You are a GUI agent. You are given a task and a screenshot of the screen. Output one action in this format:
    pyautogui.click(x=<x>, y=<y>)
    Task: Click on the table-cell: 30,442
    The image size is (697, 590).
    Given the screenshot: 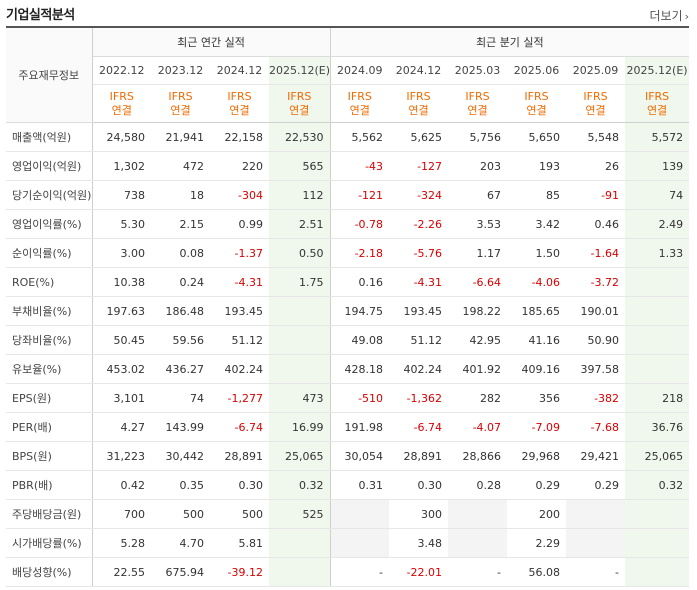 What is the action you would take?
    pyautogui.click(x=180, y=456)
    